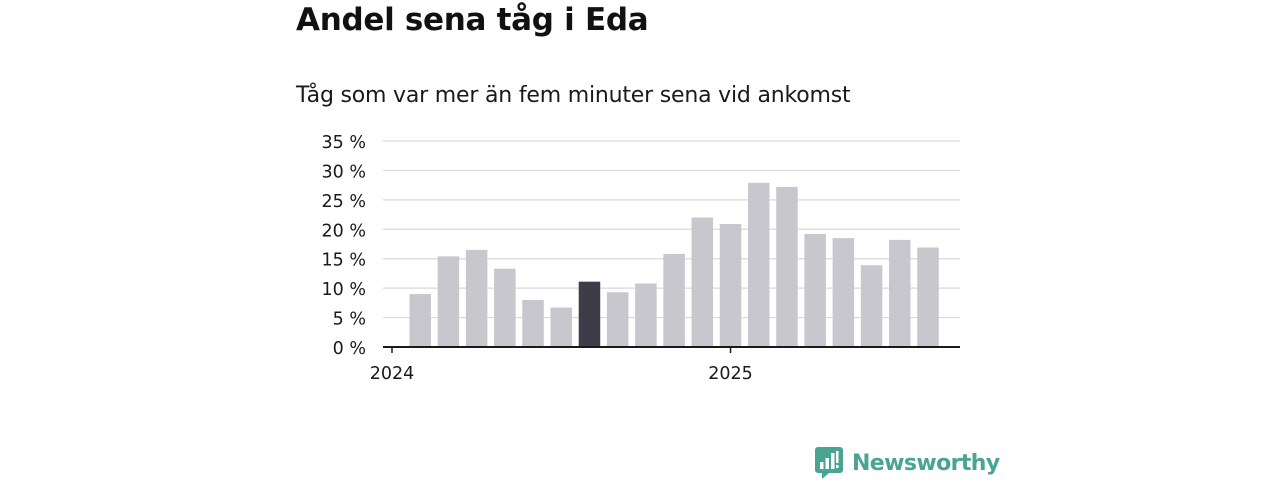 The image size is (1280, 480). What do you see at coordinates (349, 349) in the screenshot?
I see `y-tick-label: 0 %` at bounding box center [349, 349].